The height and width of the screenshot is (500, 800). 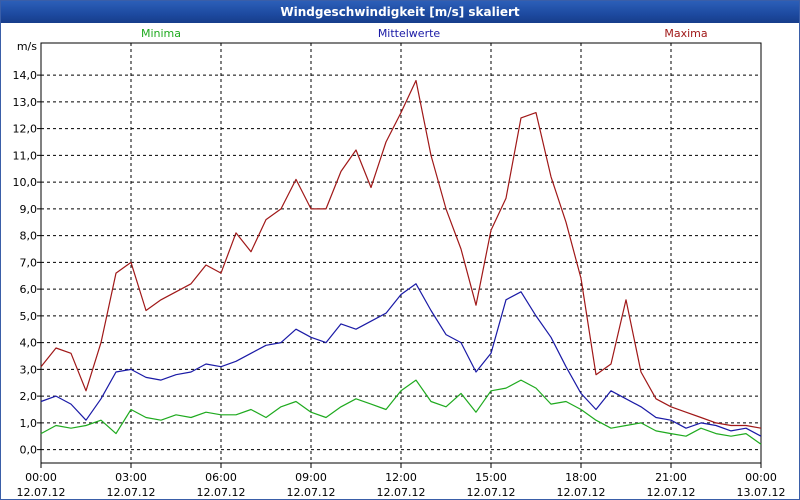 I want to click on y-tick-label: 10,0, so click(x=25, y=182).